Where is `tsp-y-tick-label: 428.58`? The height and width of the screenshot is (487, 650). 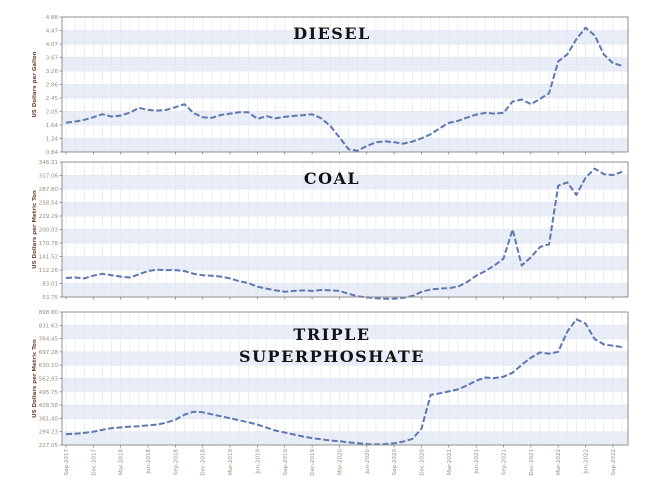 tsp-y-tick-label: 428.58 is located at coordinates (49, 406).